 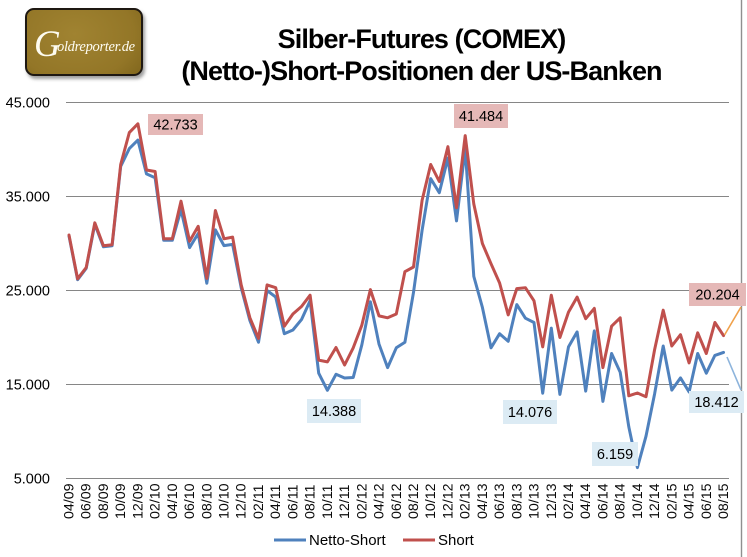 What do you see at coordinates (655, 501) in the screenshot?
I see `svg-text: 12/14` at bounding box center [655, 501].